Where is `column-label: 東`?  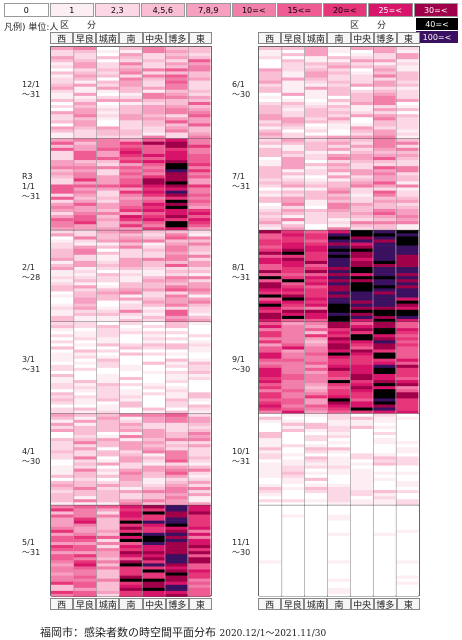
column-label: 東 is located at coordinates (200, 604).